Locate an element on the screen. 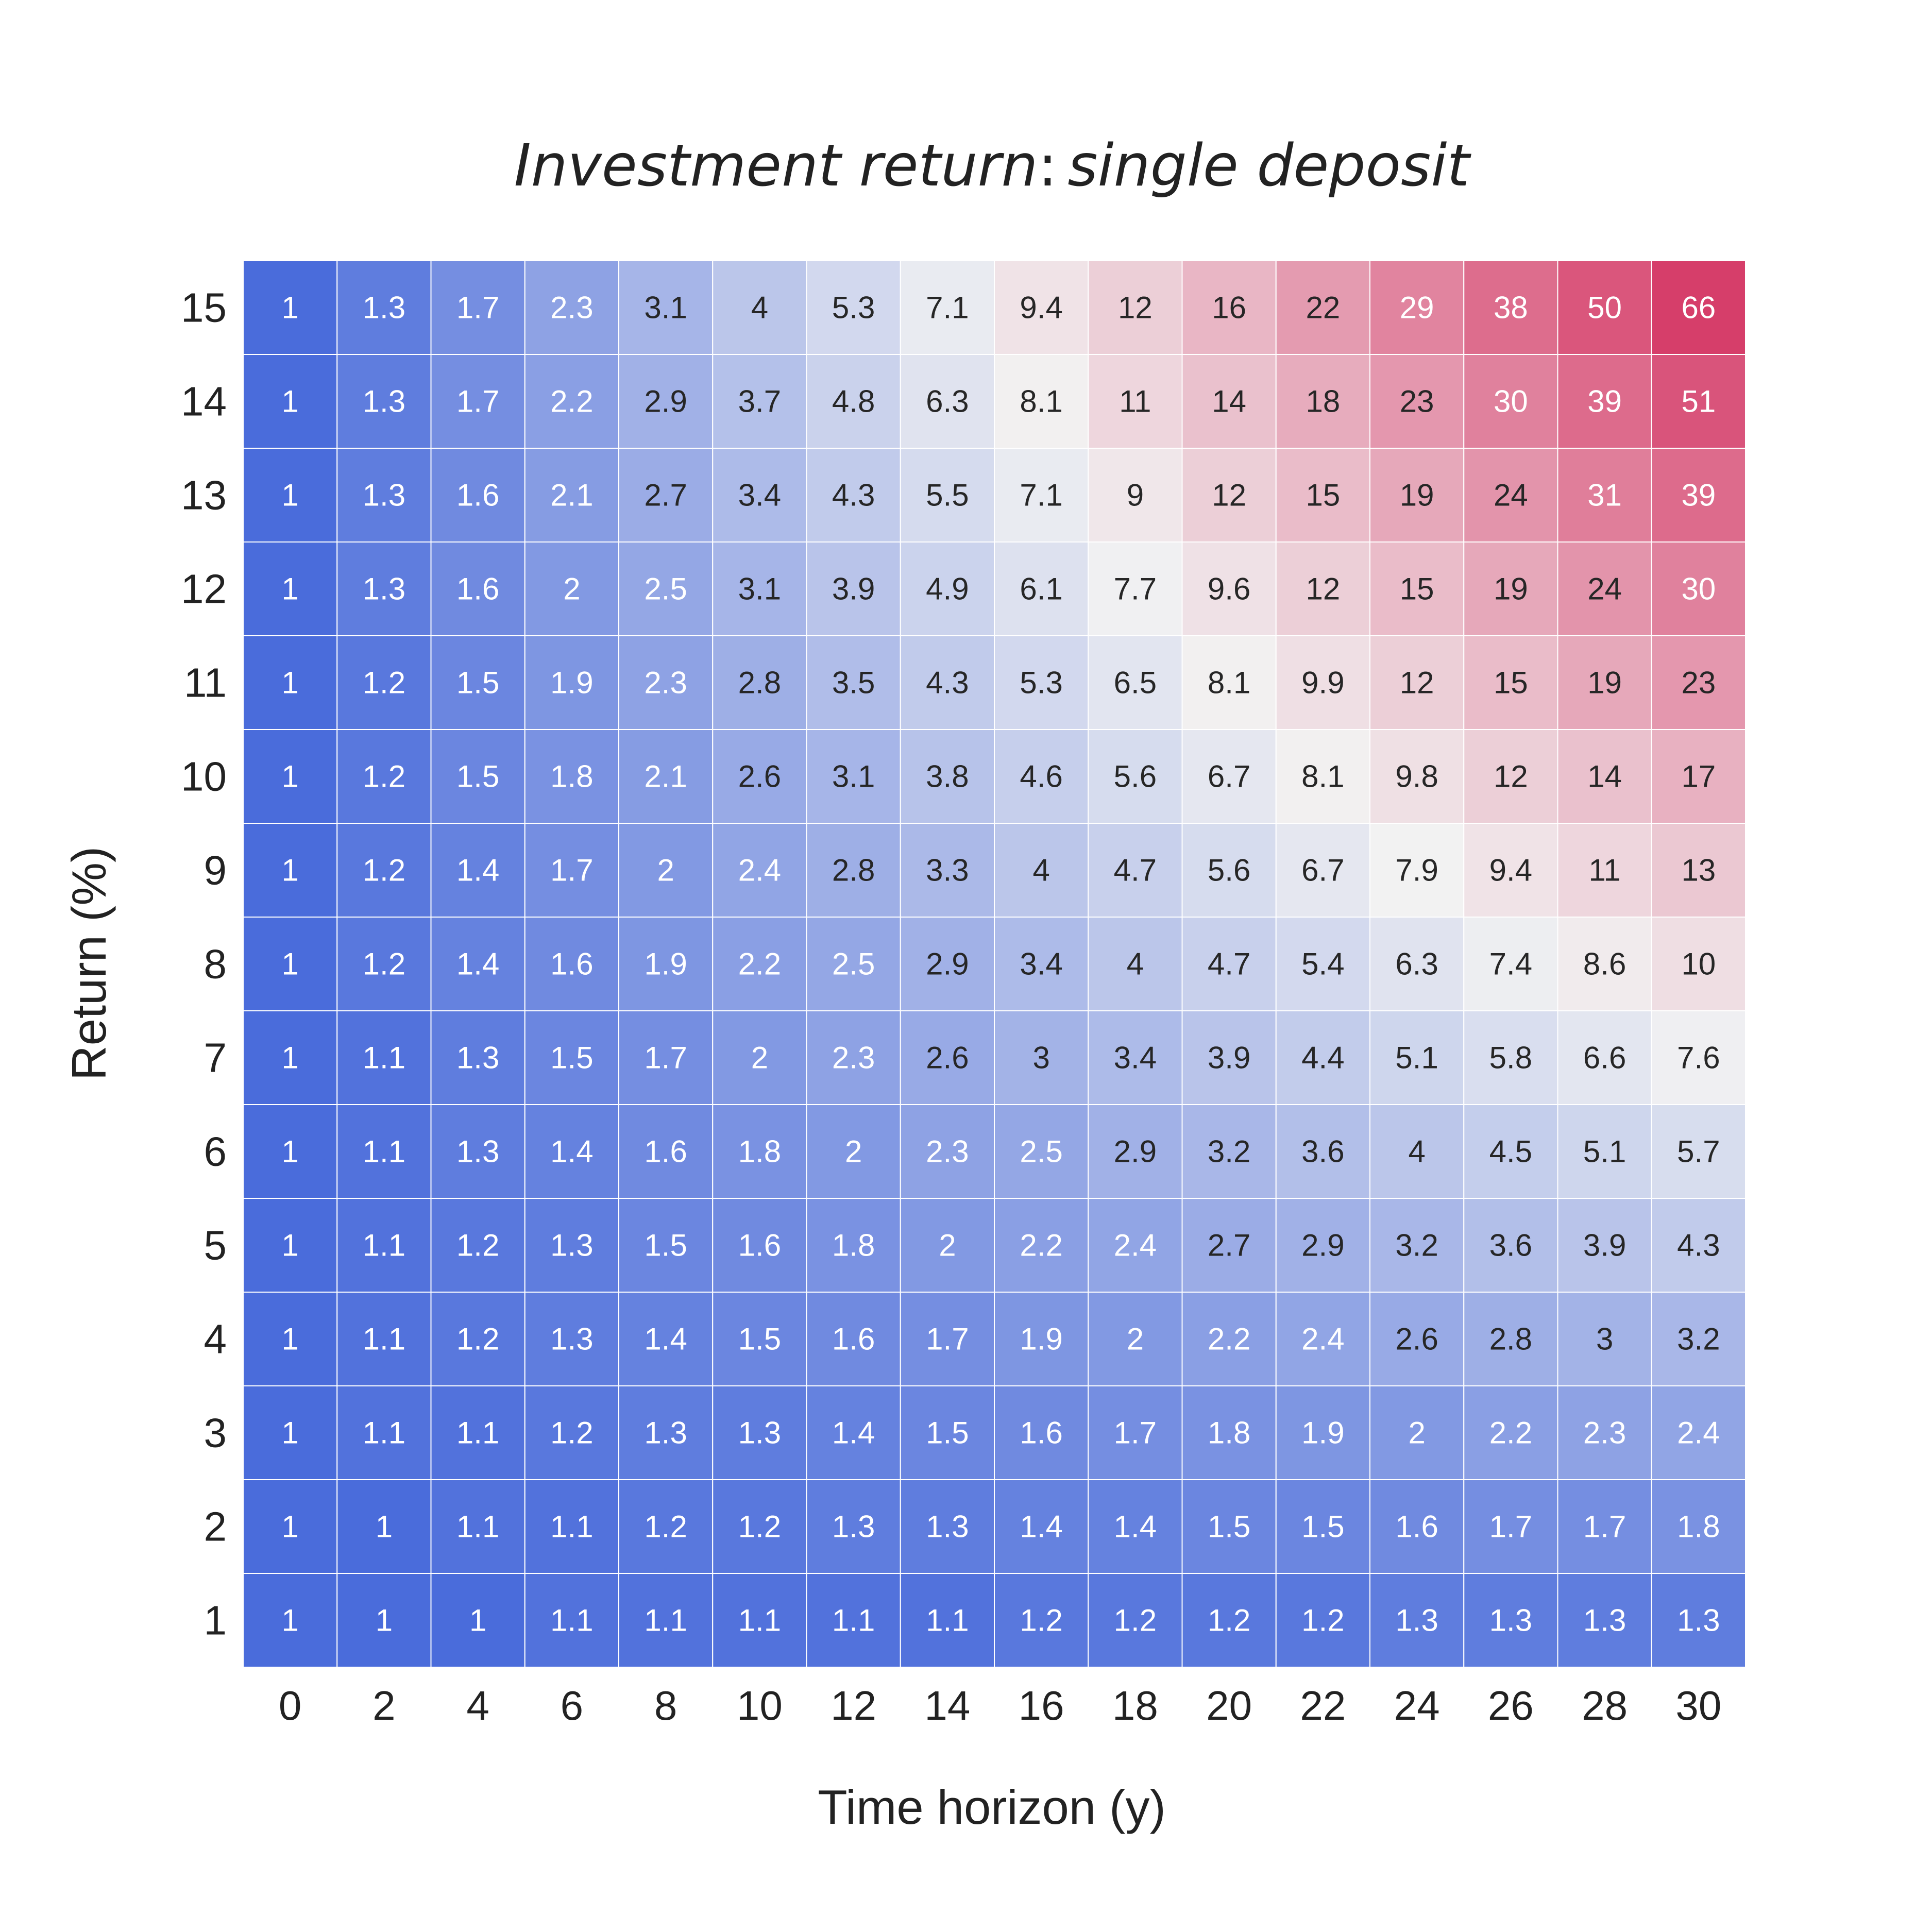 This screenshot has height=1932, width=1932. cell-value-label: 5.6 is located at coordinates (1135, 776).